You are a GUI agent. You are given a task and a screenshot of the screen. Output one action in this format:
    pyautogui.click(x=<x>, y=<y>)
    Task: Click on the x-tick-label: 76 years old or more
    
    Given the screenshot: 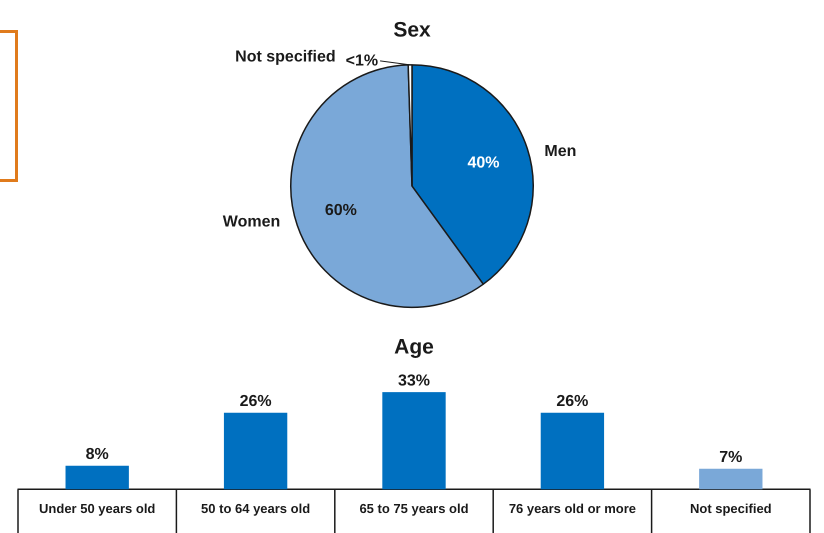 What is the action you would take?
    pyautogui.click(x=572, y=508)
    